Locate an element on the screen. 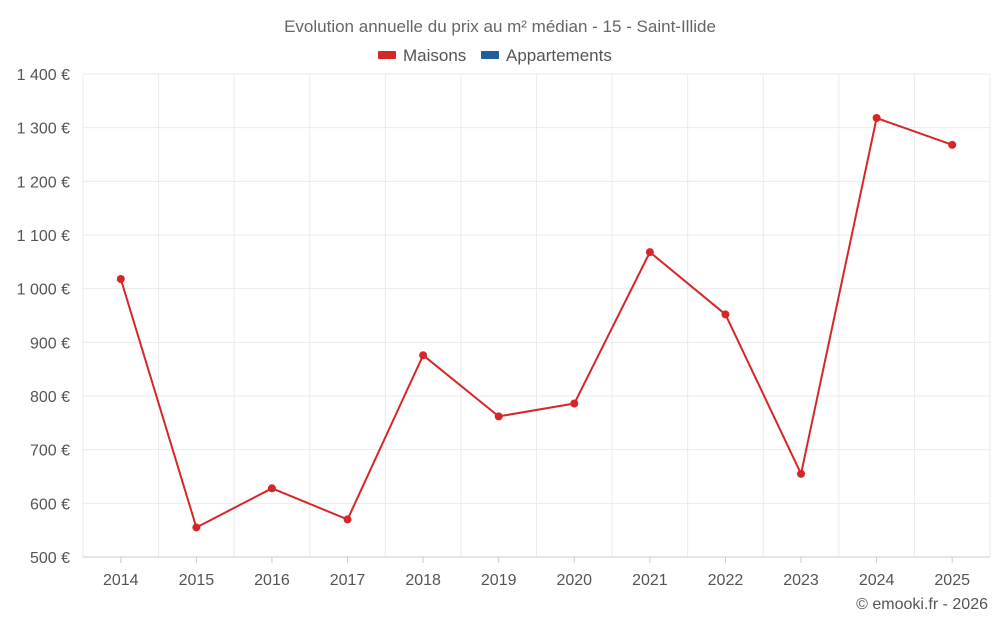  y-tick-label: 1 000 € is located at coordinates (43, 290).